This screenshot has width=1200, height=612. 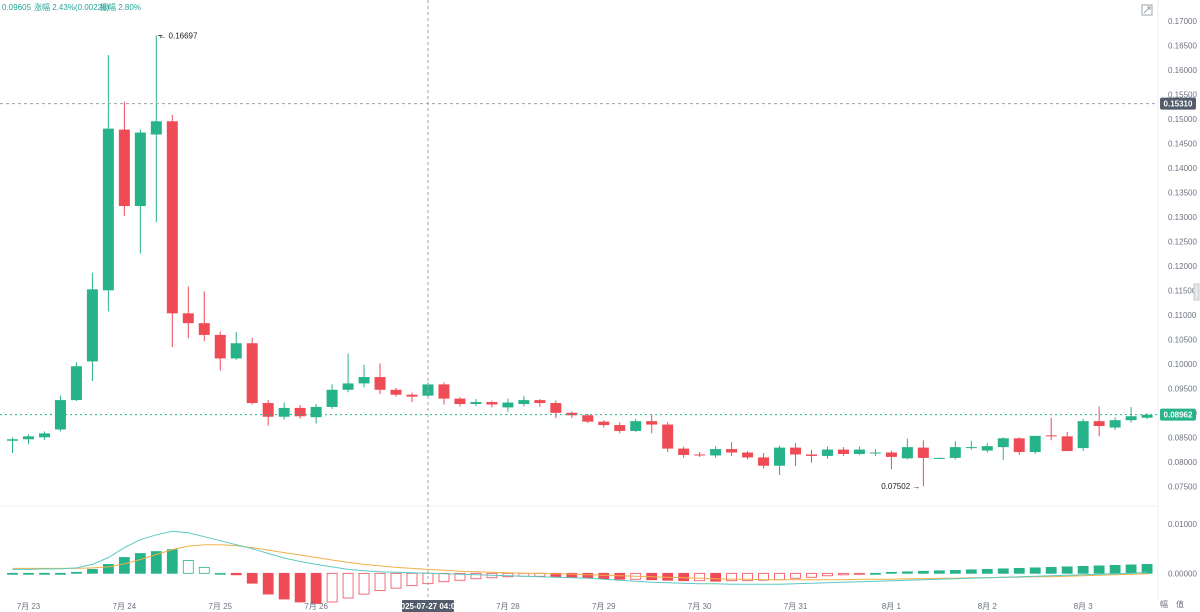 I want to click on crosshair-time-label: 2025-07-27 04:00, so click(x=428, y=606).